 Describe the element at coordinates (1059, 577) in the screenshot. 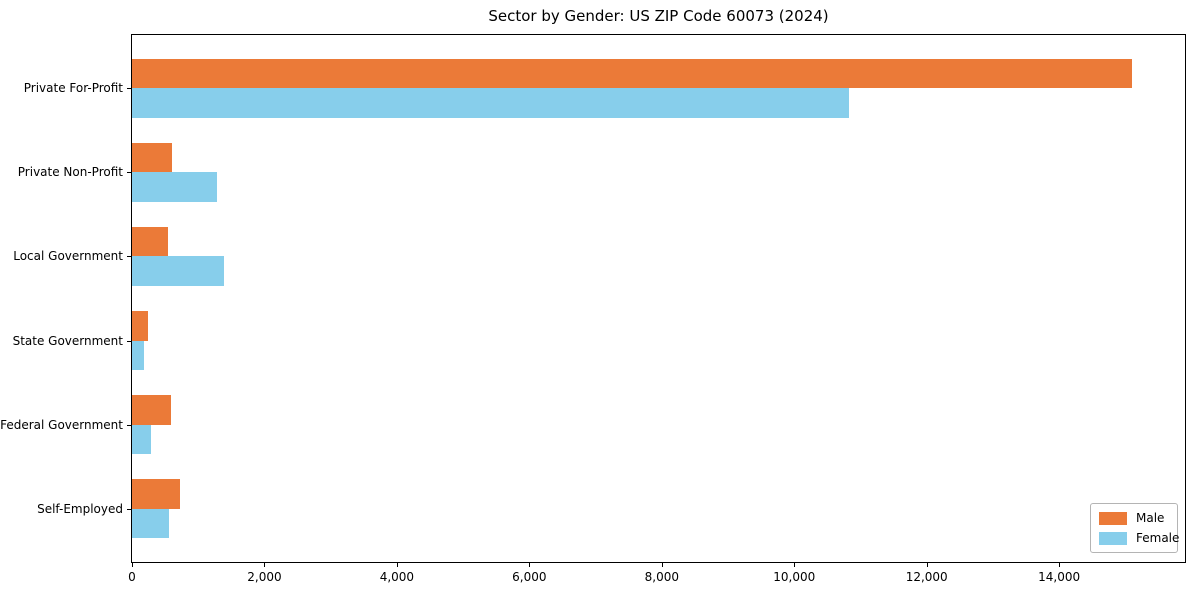

I see `x-tick-label-7: 14,000` at that location.